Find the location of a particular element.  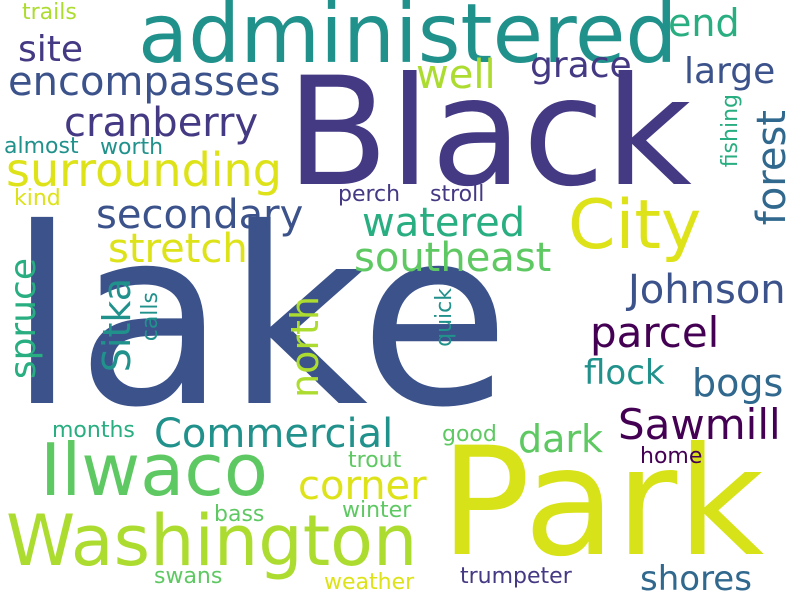

word-secondary: secondary is located at coordinates (200, 215).